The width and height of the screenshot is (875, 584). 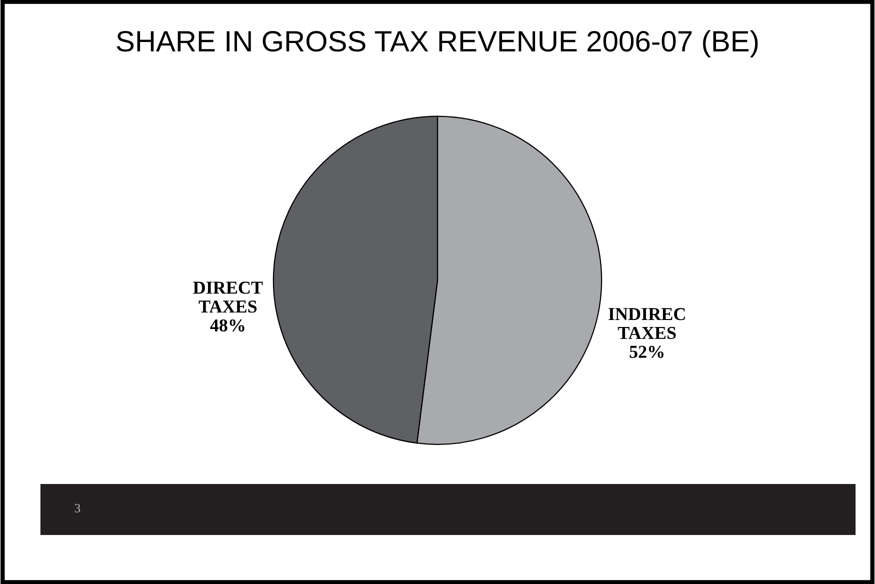 What do you see at coordinates (646, 324) in the screenshot?
I see `slice-label: INDIREC TAXES` at bounding box center [646, 324].